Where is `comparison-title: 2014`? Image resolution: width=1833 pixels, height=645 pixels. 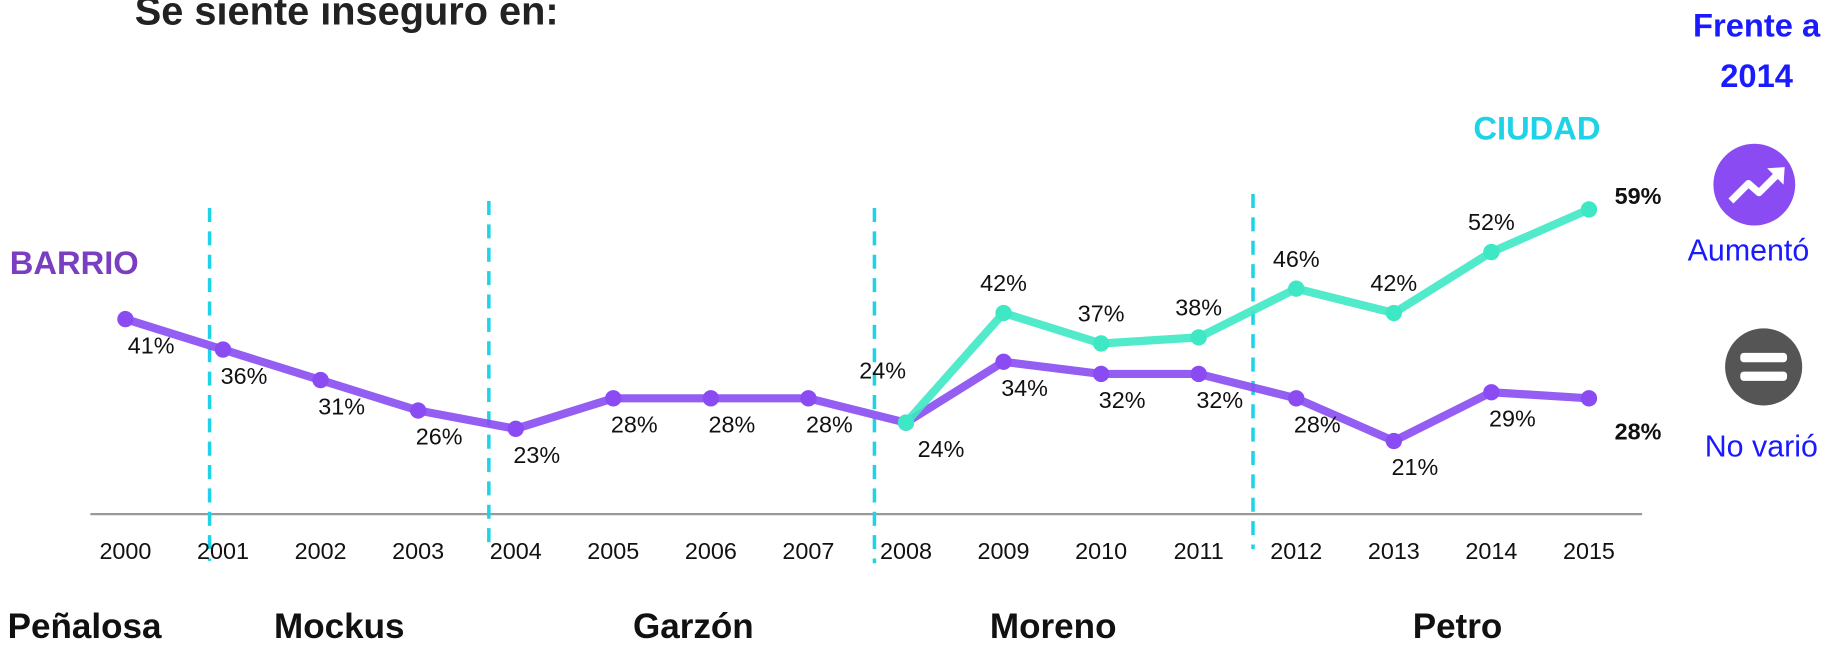
comparison-title: 2014 is located at coordinates (1757, 75).